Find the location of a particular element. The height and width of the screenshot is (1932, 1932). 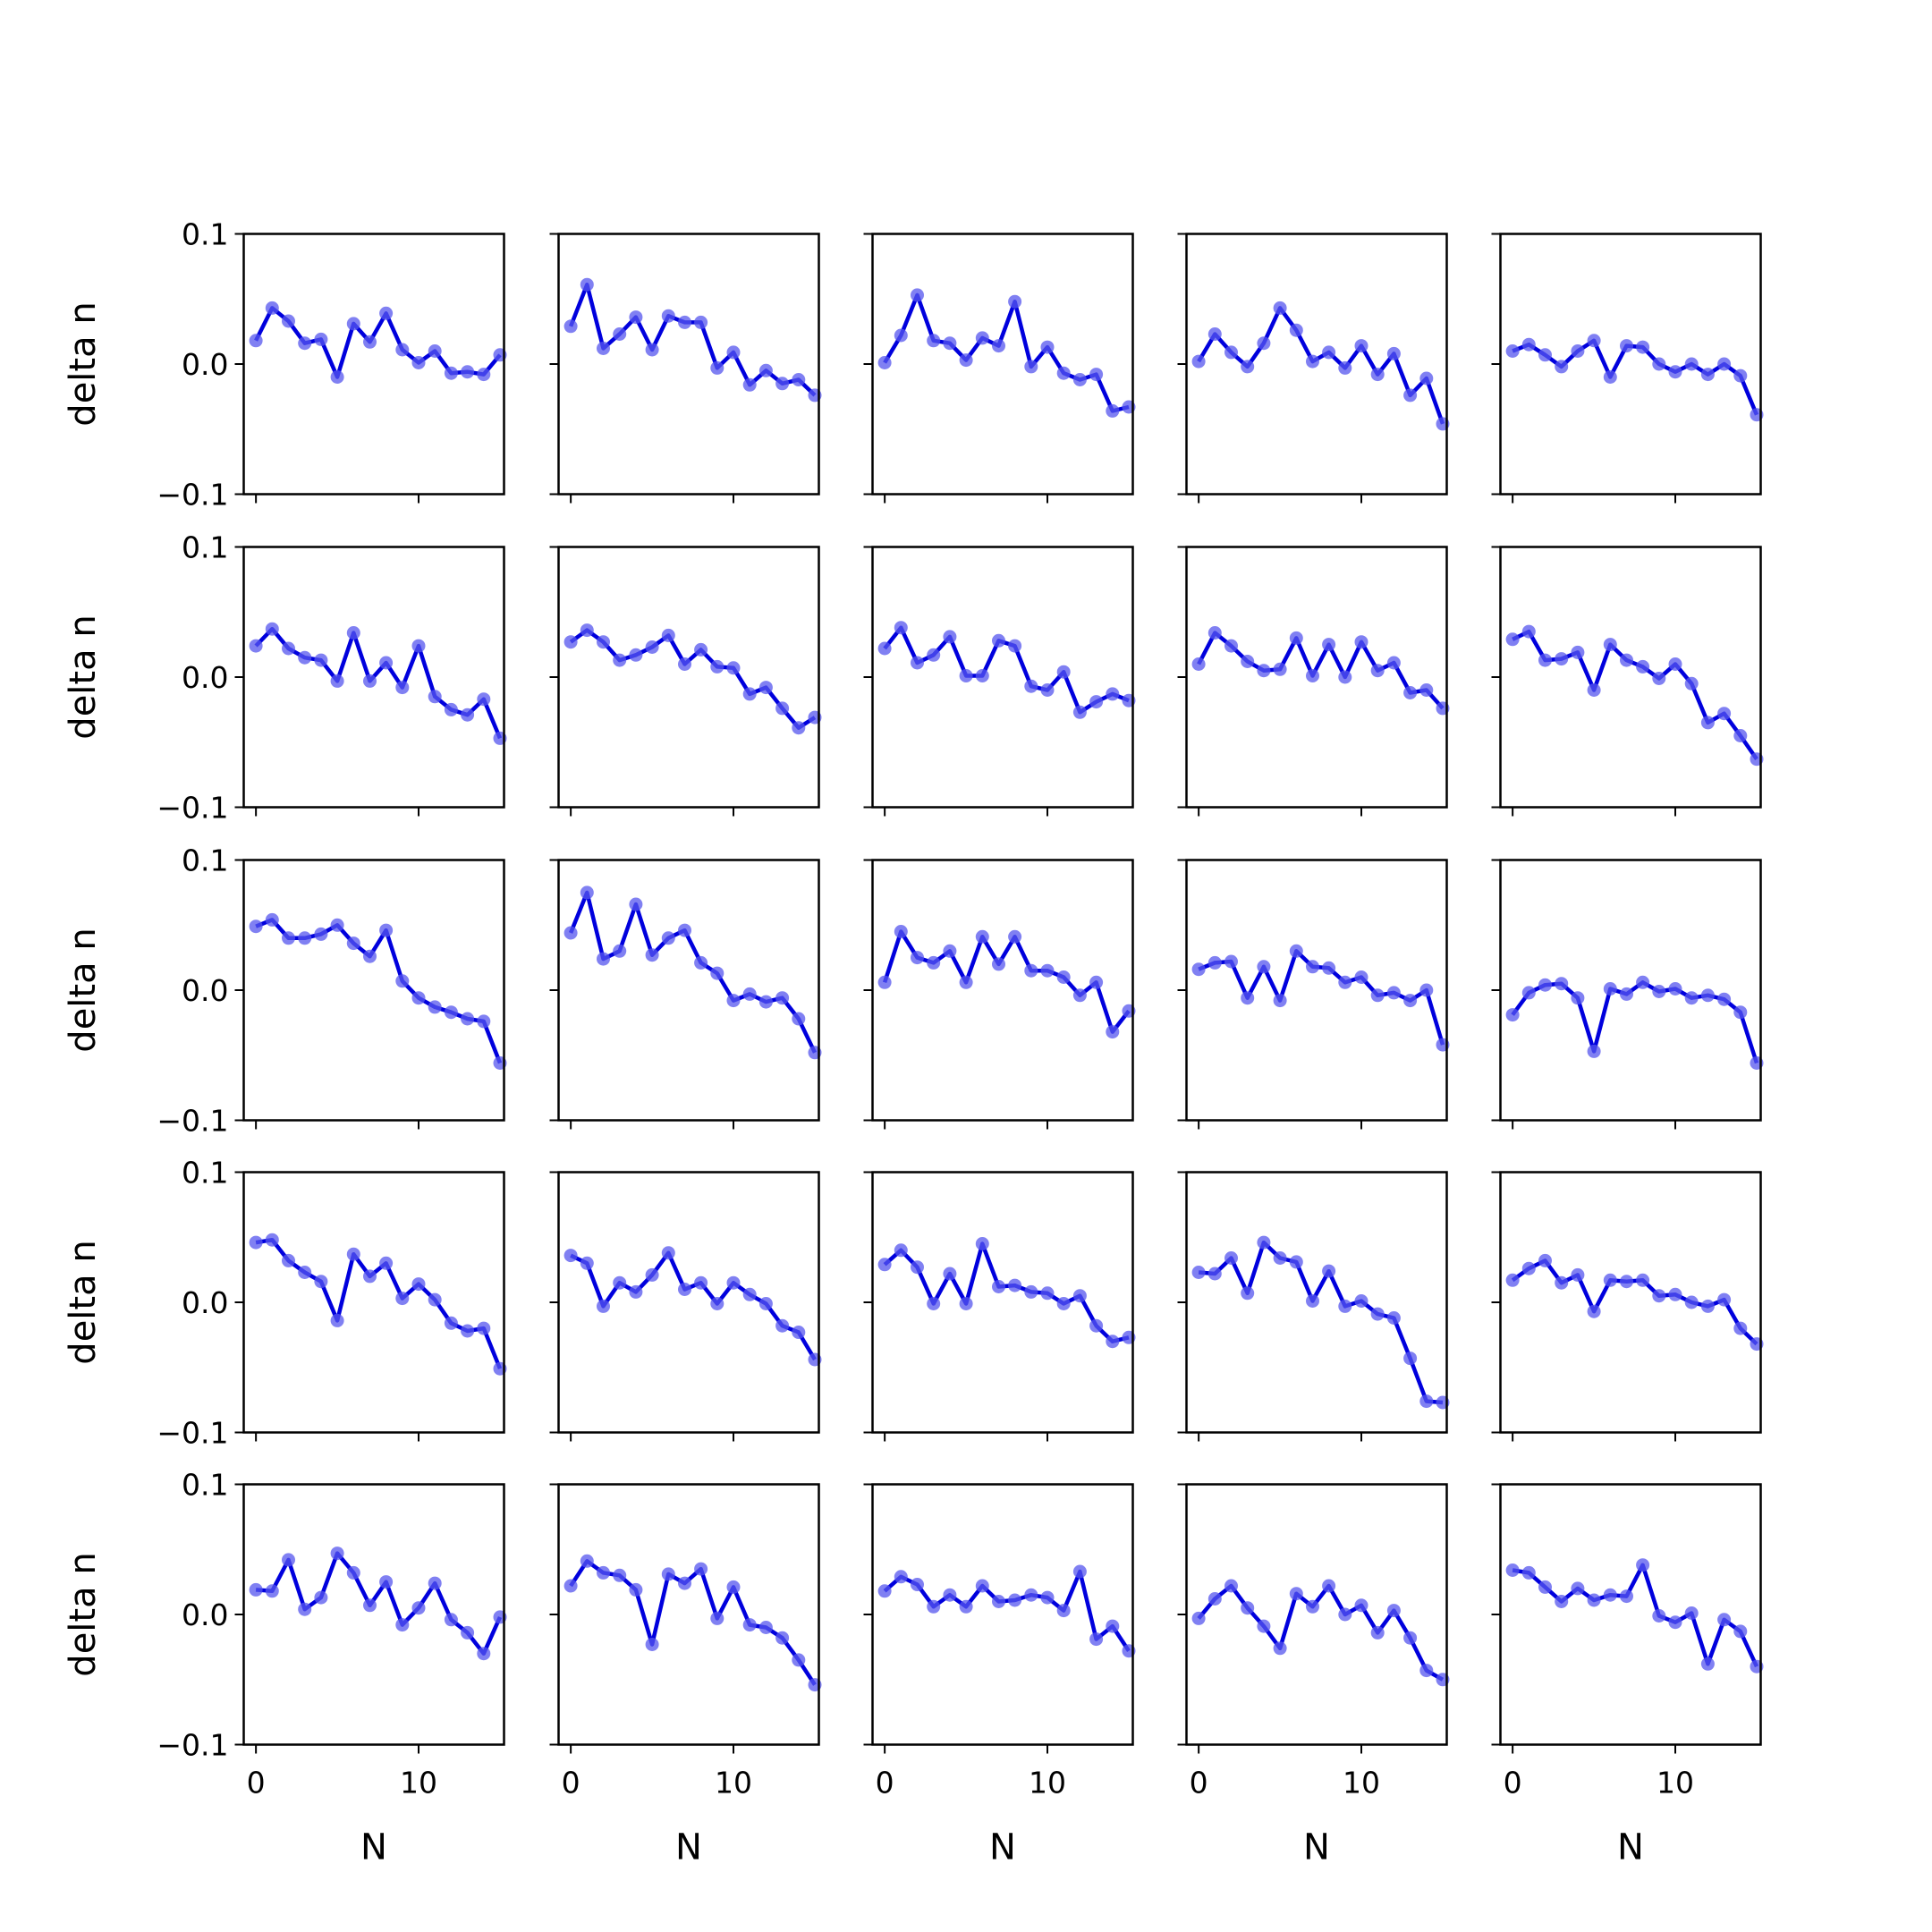

x-tick-label: 10 is located at coordinates (1675, 1783).